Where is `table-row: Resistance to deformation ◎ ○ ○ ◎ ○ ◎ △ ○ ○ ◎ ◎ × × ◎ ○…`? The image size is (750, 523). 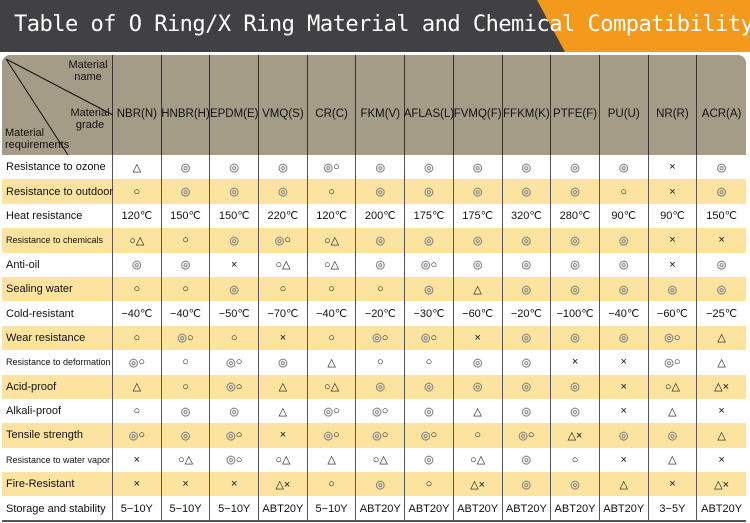 table-row: Resistance to deformation ◎ ○ ○ ◎ ○ ◎ △ ○ ○ ◎ ◎ × × ◎ ○… is located at coordinates (374, 362).